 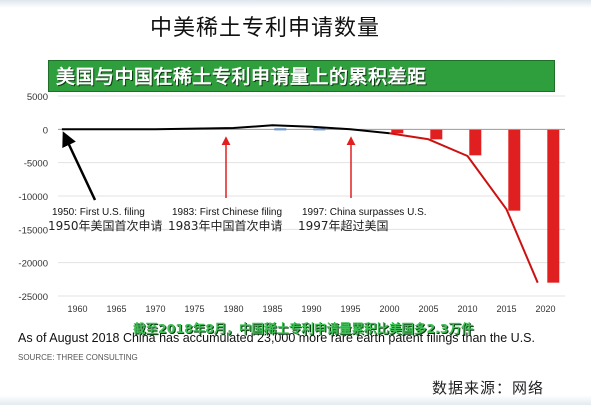 I want to click on annotation-arrow, so click(x=79, y=166).